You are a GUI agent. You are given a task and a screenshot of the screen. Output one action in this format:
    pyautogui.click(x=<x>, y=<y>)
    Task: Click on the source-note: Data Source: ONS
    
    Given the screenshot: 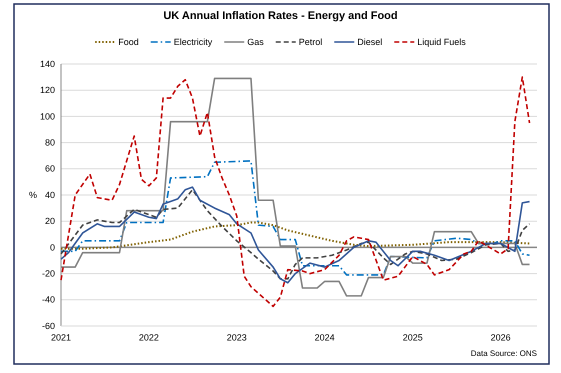 What is the action you would take?
    pyautogui.click(x=503, y=353)
    